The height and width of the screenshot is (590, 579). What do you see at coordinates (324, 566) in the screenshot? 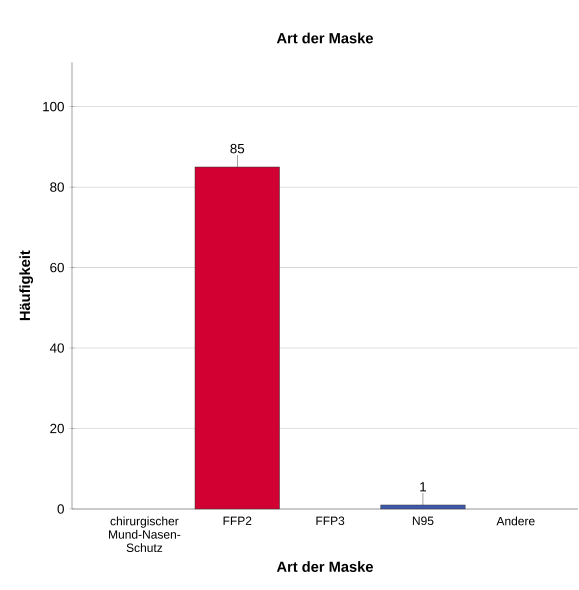
I see `x-axis-title: Art der Maske` at bounding box center [324, 566].